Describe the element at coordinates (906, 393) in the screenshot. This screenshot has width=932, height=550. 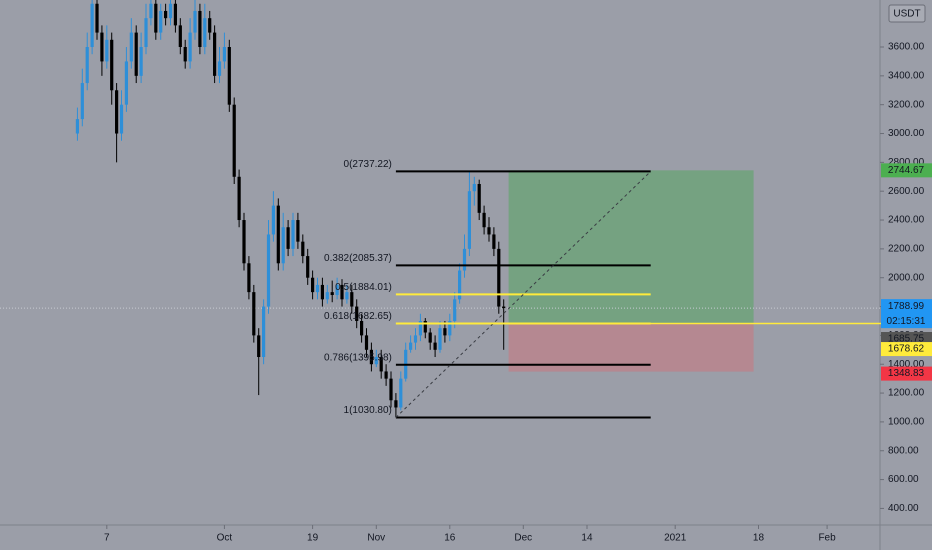
I see `y-tick-label: 1200.00` at that location.